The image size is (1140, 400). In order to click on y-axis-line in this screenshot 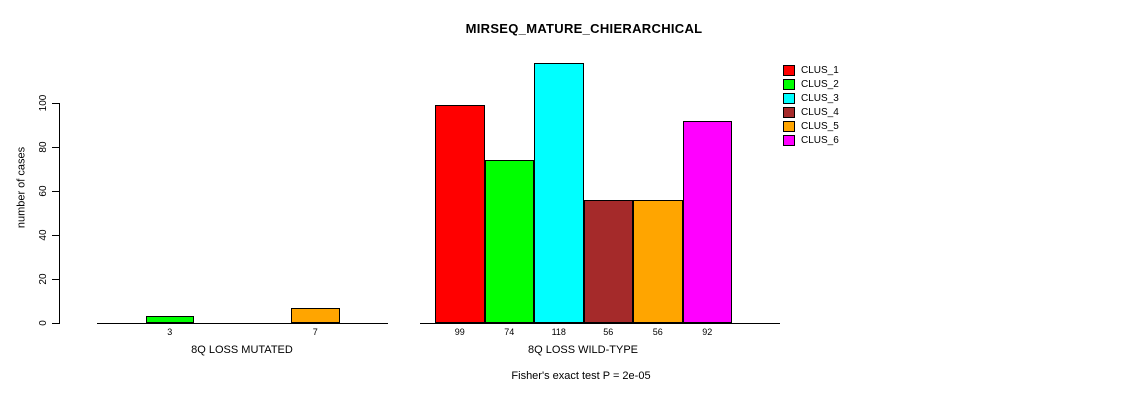, I will do `click(59, 213)`.